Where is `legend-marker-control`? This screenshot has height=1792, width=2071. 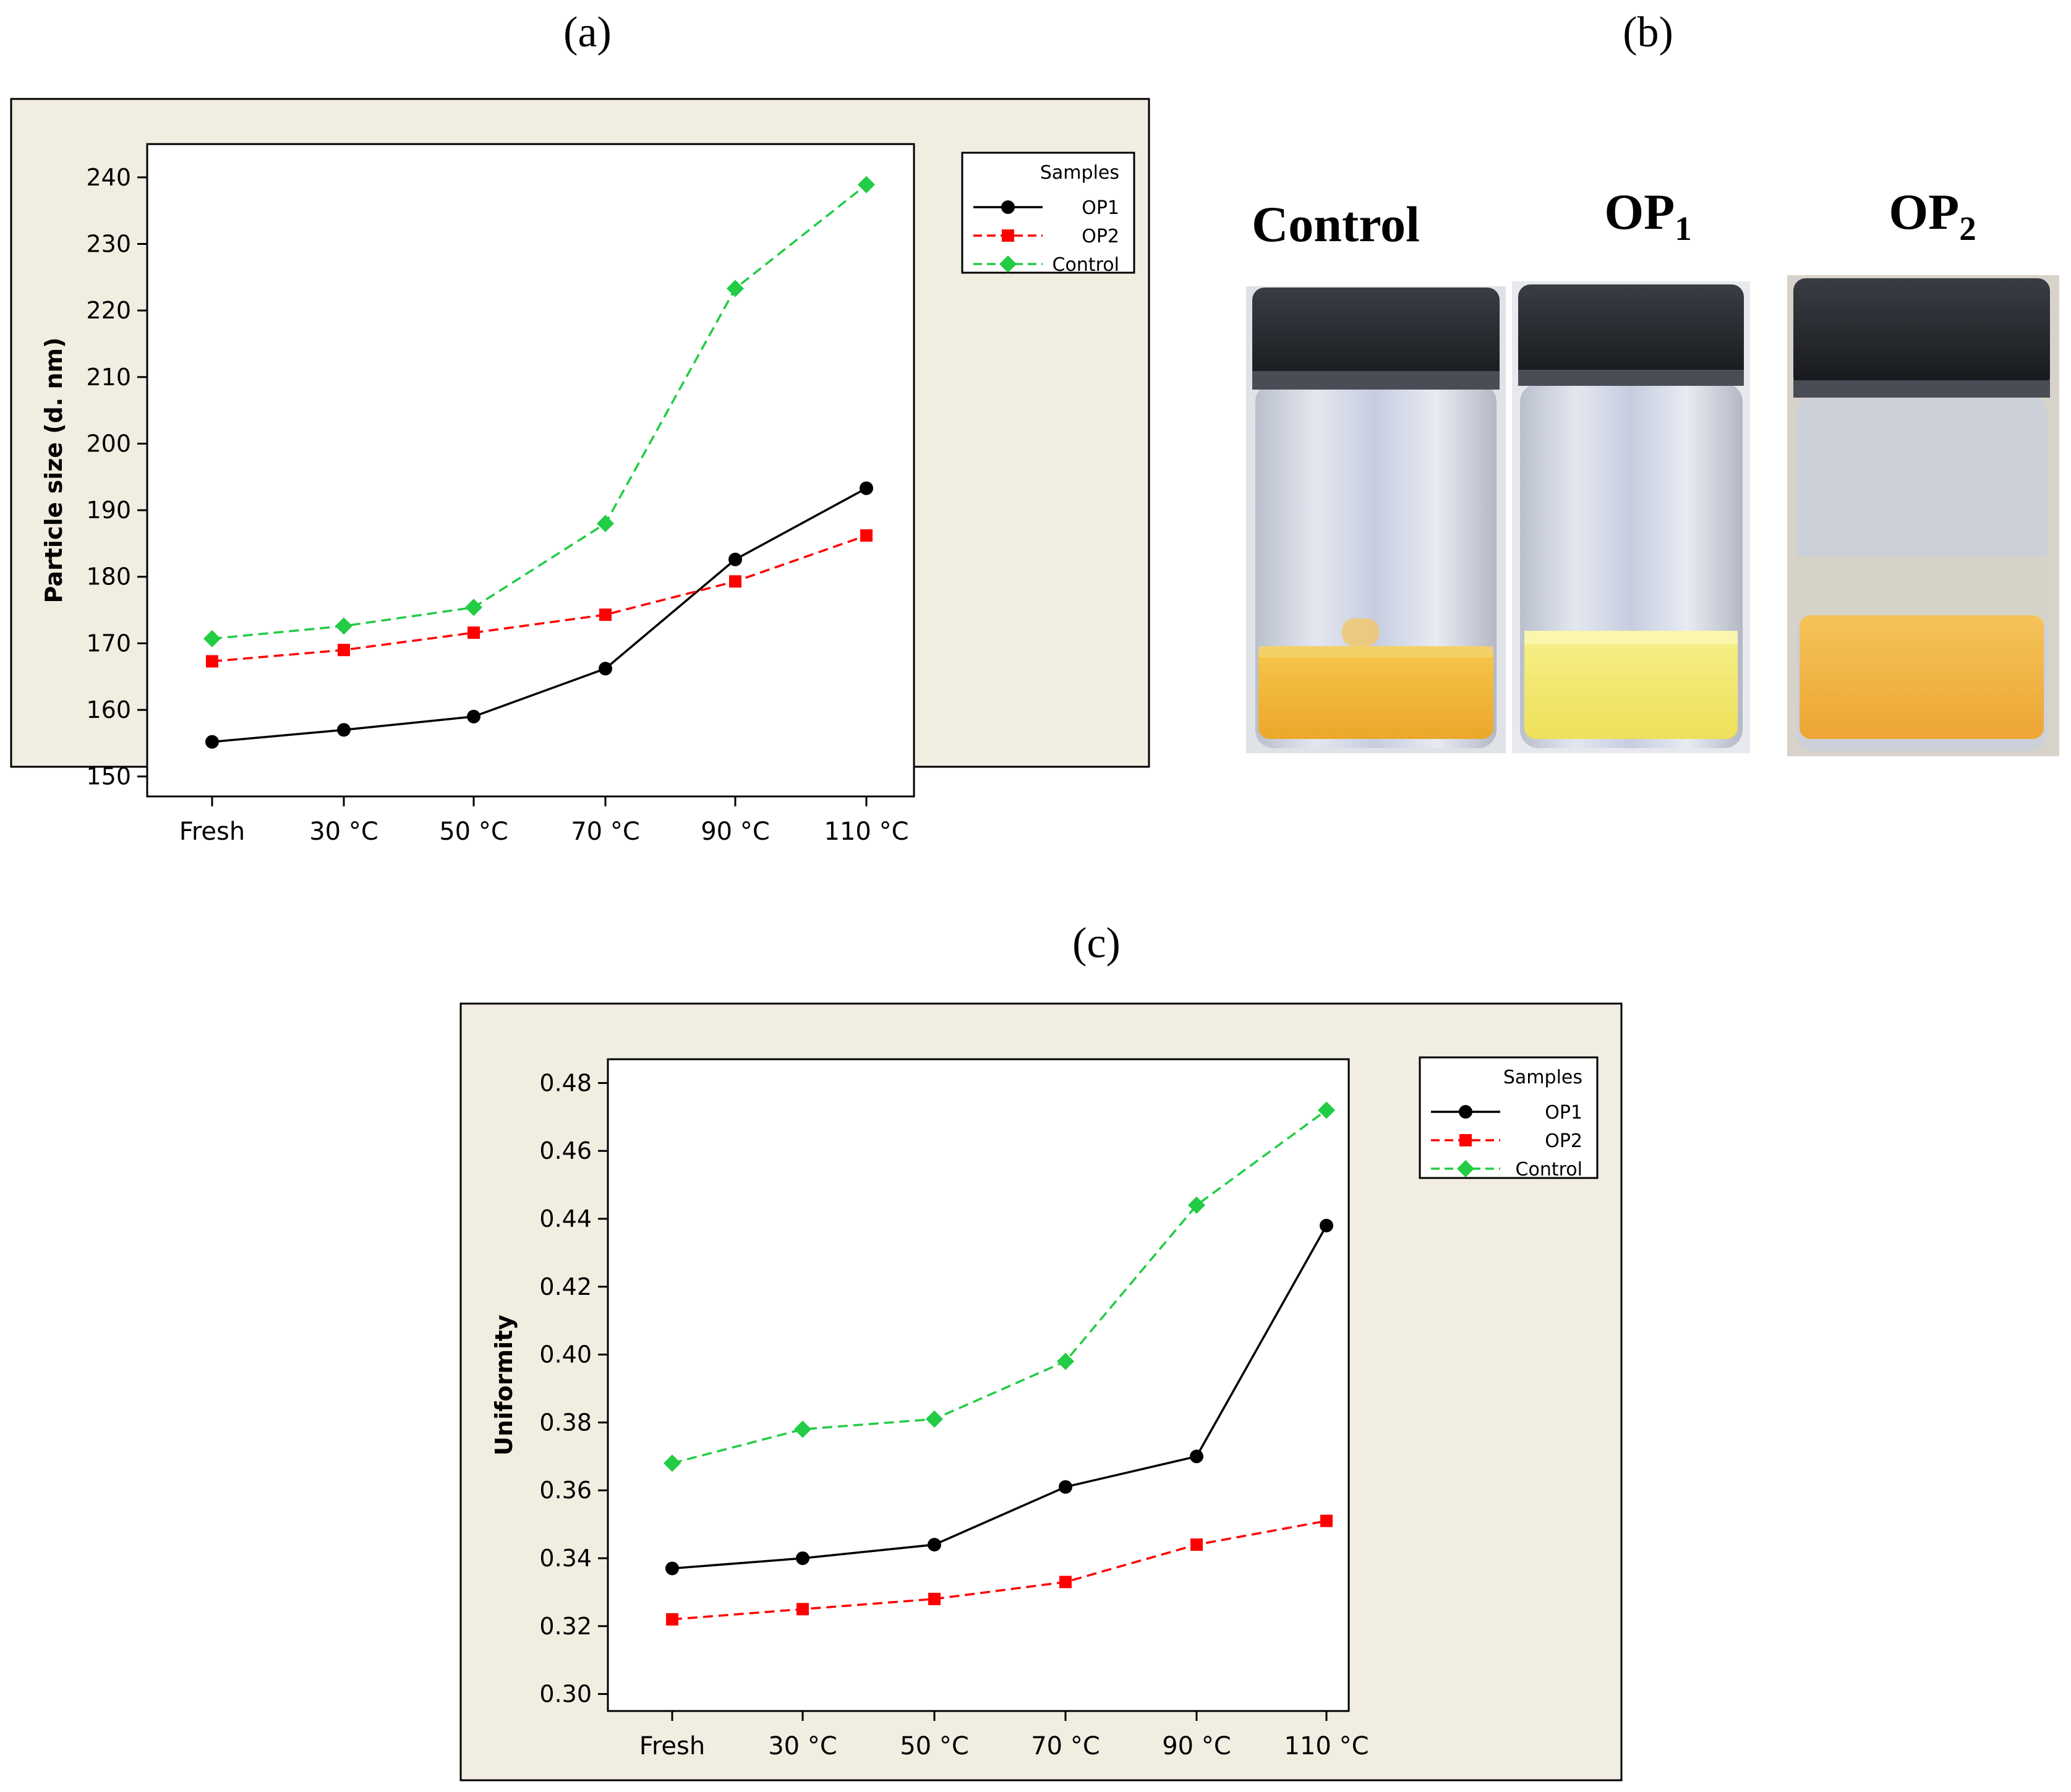
legend-marker-control is located at coordinates (1008, 264).